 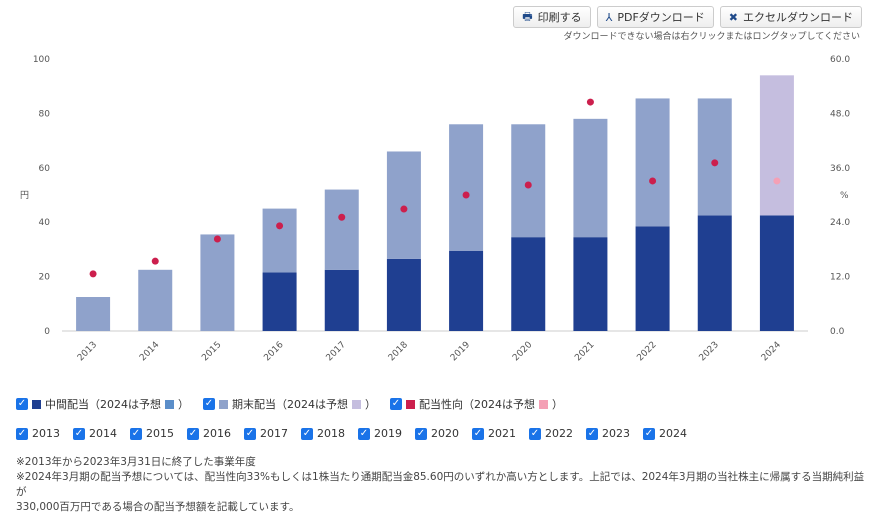 I want to click on year-filter-2016: ✓ 2016, so click(x=209, y=433).